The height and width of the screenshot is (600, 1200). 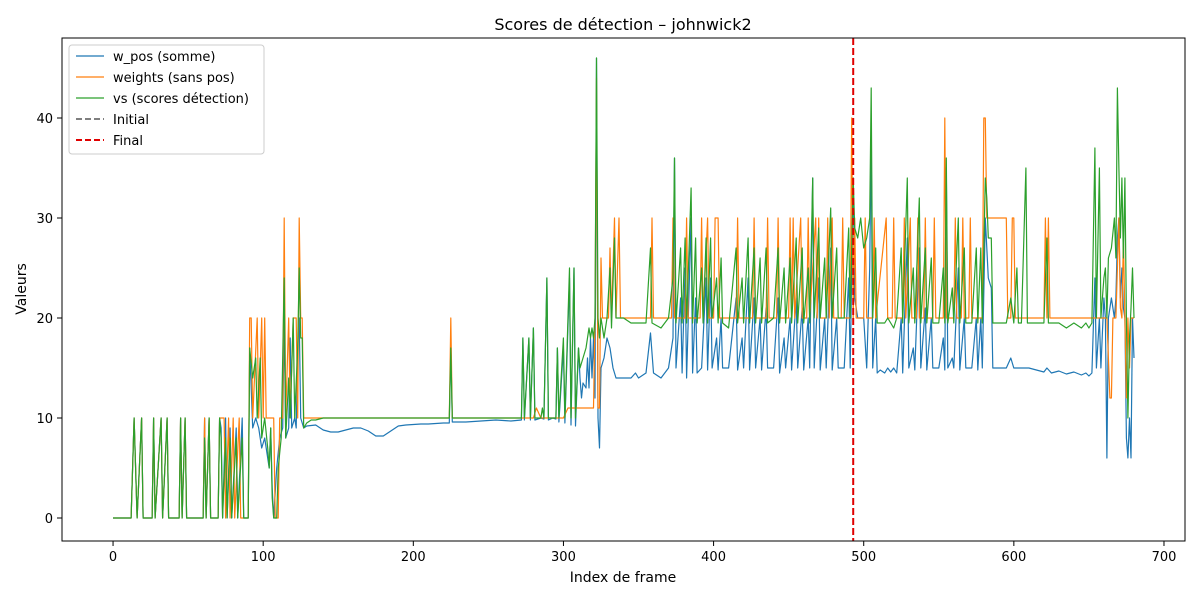 What do you see at coordinates (22, 289) in the screenshot?
I see `y-axis-label: Valeurs` at bounding box center [22, 289].